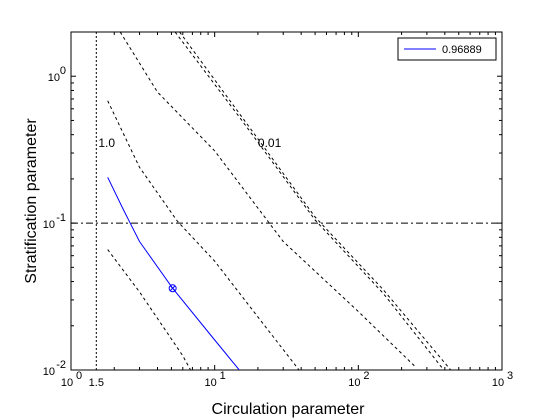 This screenshot has height=420, width=560. What do you see at coordinates (96, 383) in the screenshot?
I see `x-tick-label-extra: 1.5` at bounding box center [96, 383].